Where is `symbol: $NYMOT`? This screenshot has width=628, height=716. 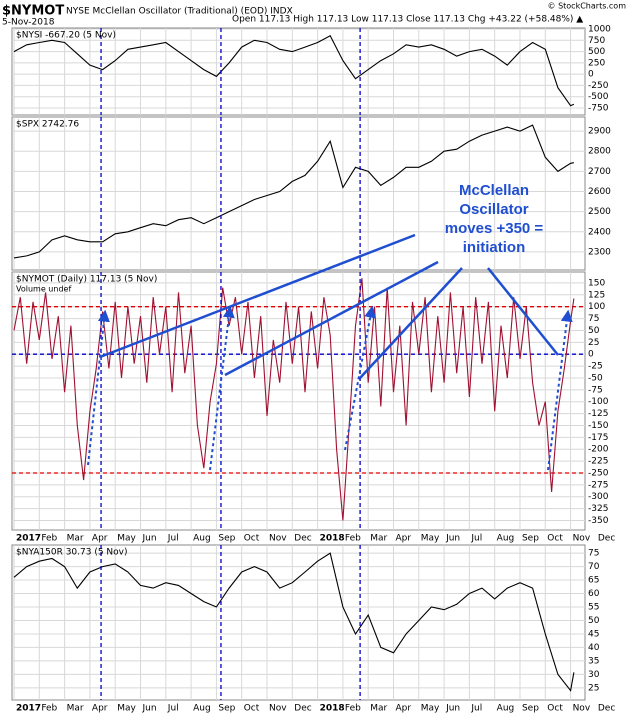 symbol: $NYMOT is located at coordinates (33, 11).